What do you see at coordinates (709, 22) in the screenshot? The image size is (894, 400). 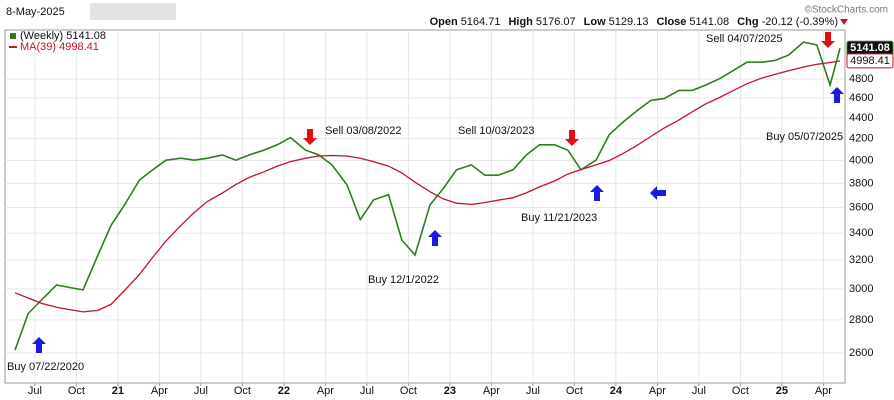 I see `quote-value: 5141.08` at bounding box center [709, 22].